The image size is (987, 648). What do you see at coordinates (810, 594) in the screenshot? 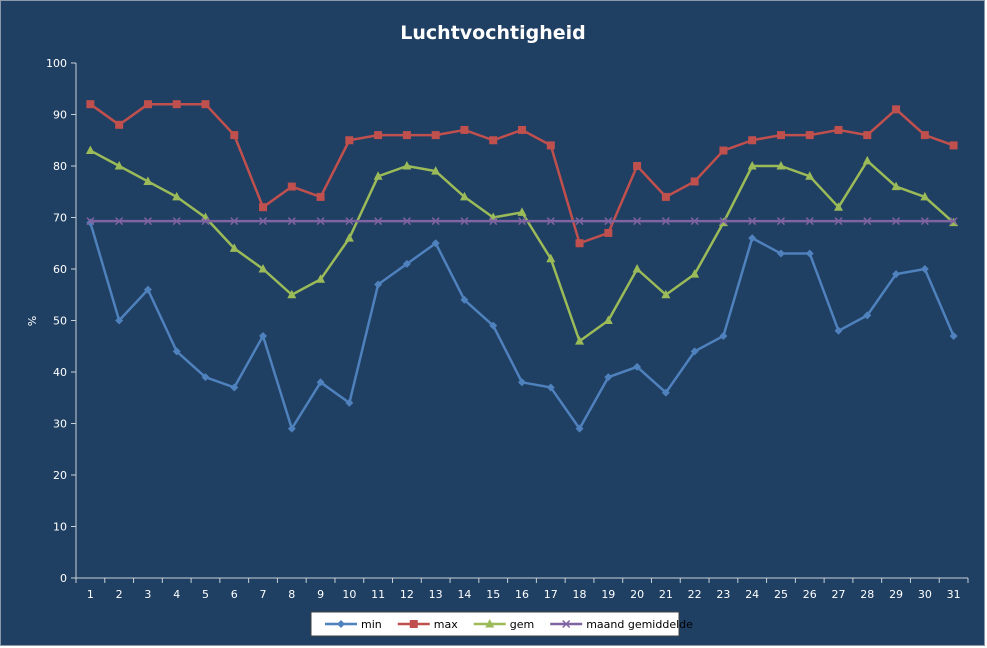
I see `x-tick-label: 26` at bounding box center [810, 594].